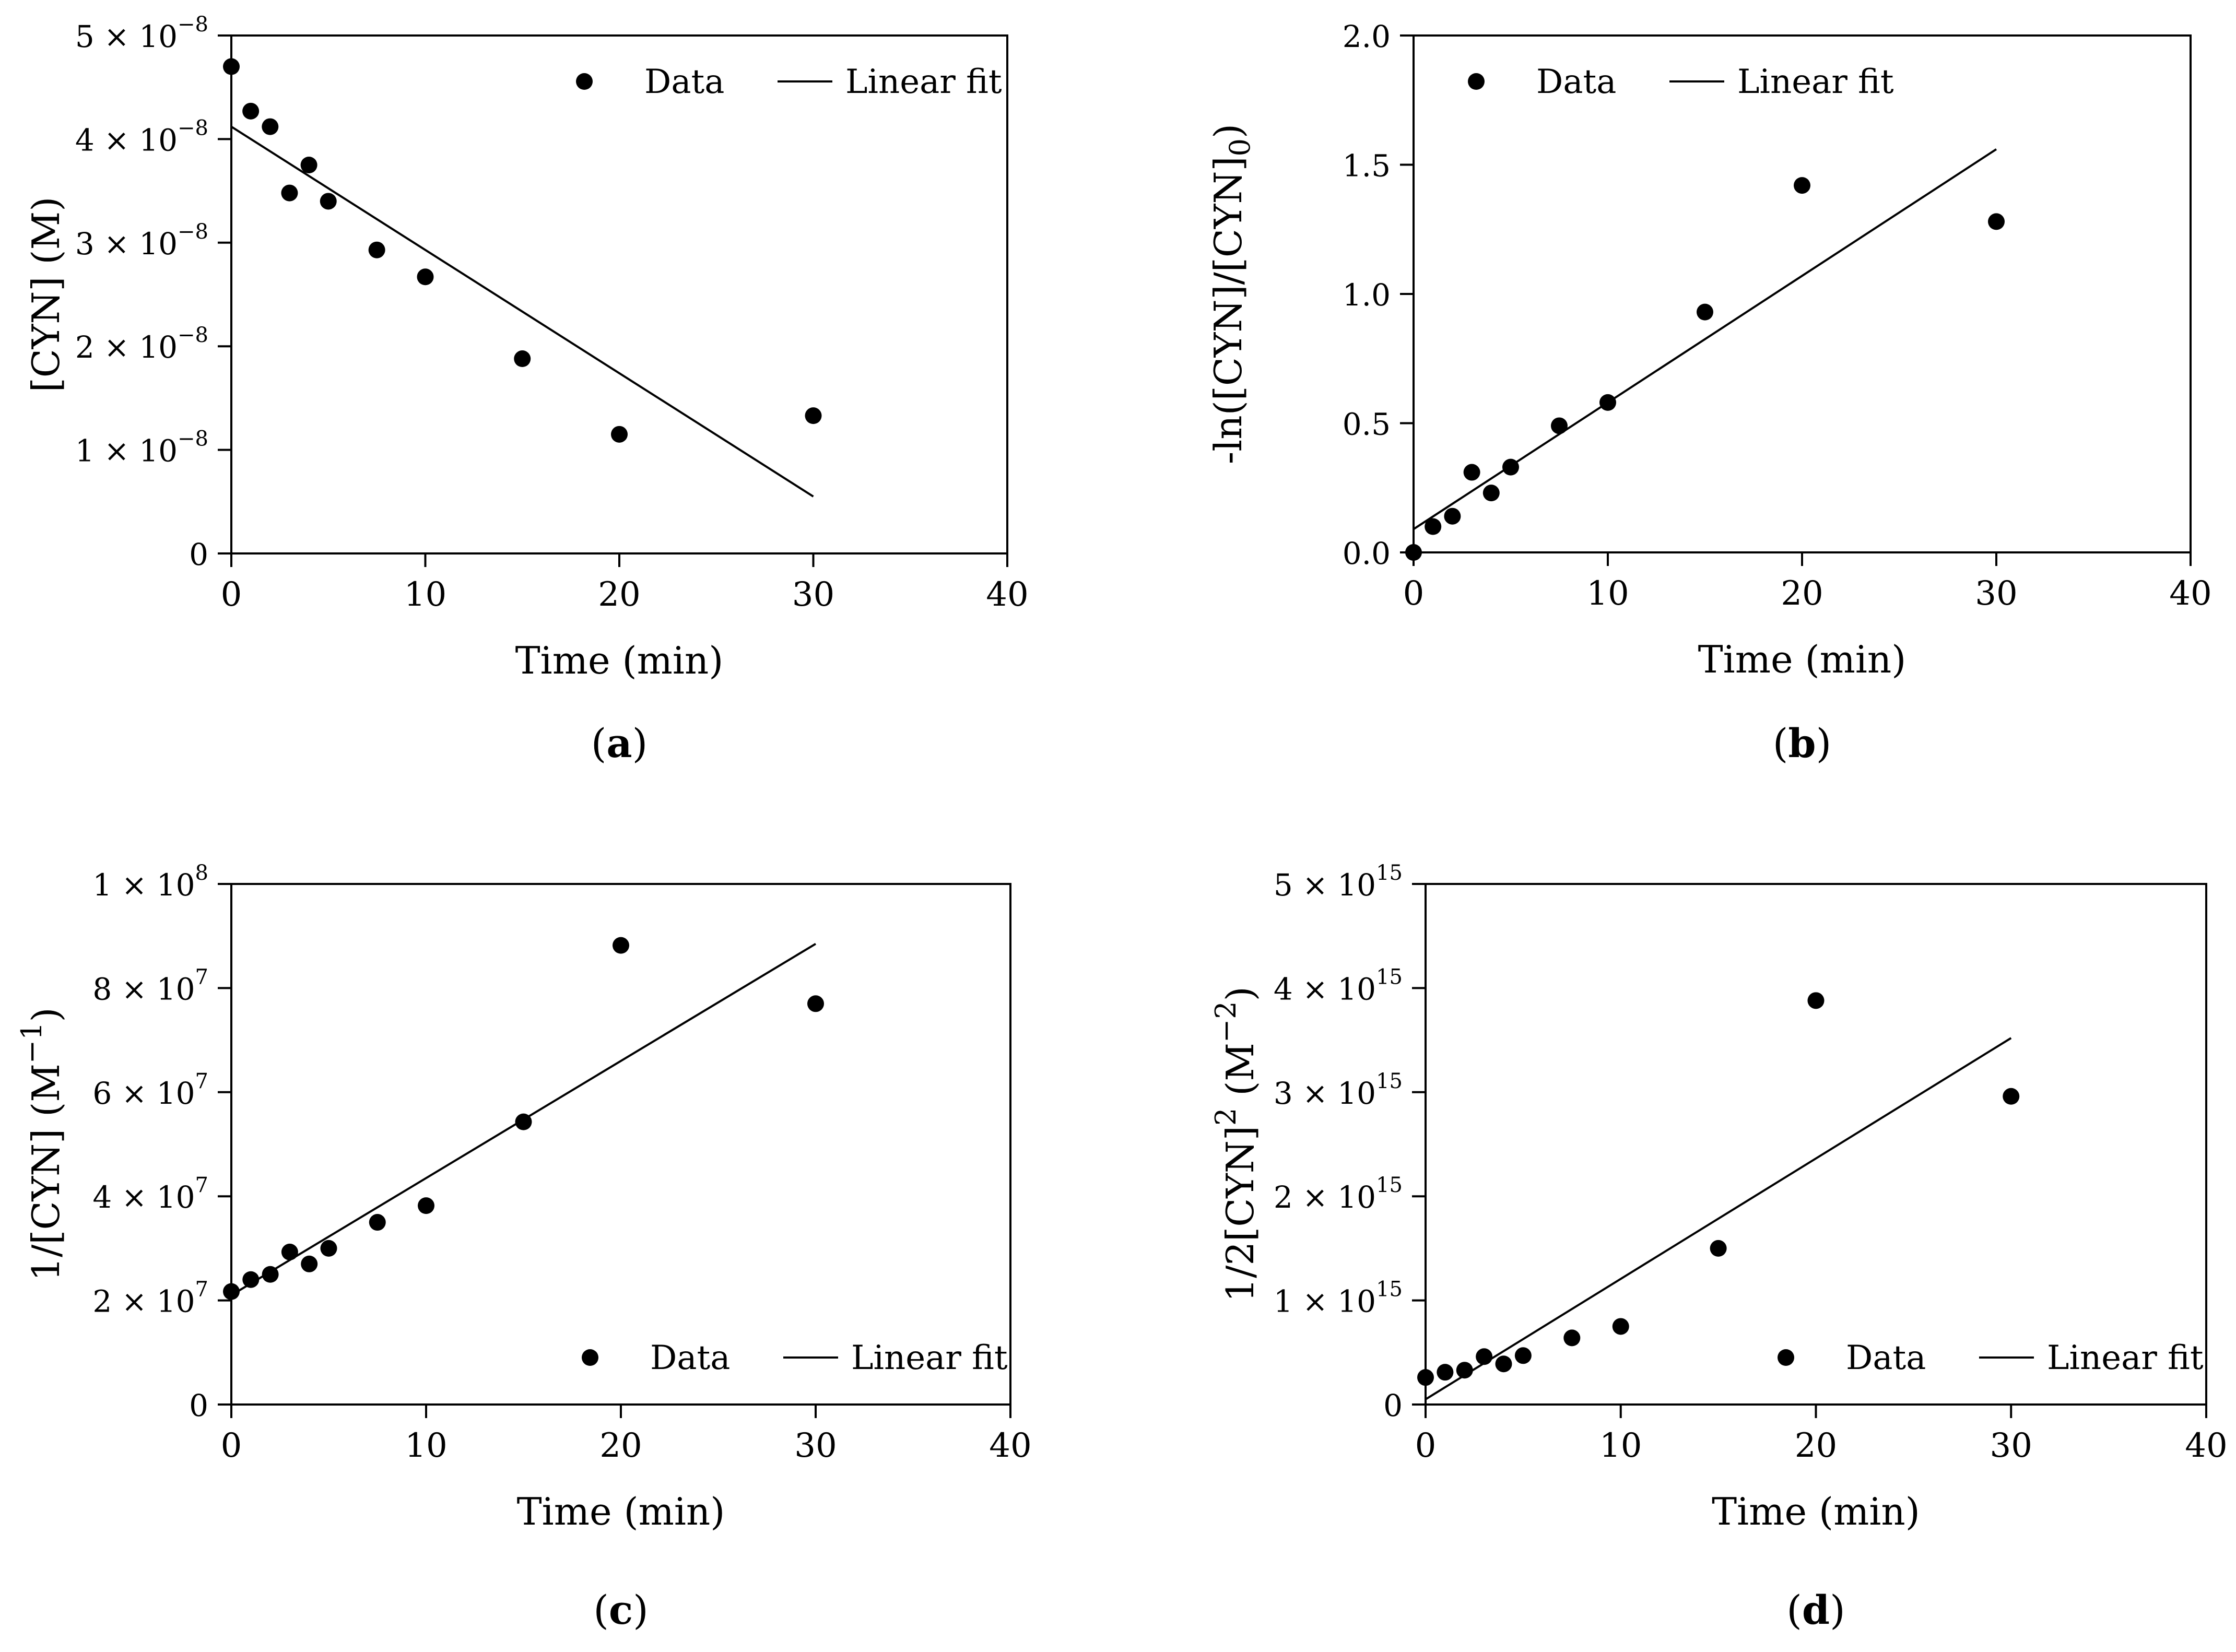 This screenshot has width=2236, height=1652. Describe the element at coordinates (150, 1090) in the screenshot. I see `y-tick-label: 6 × 10⁷` at that location.